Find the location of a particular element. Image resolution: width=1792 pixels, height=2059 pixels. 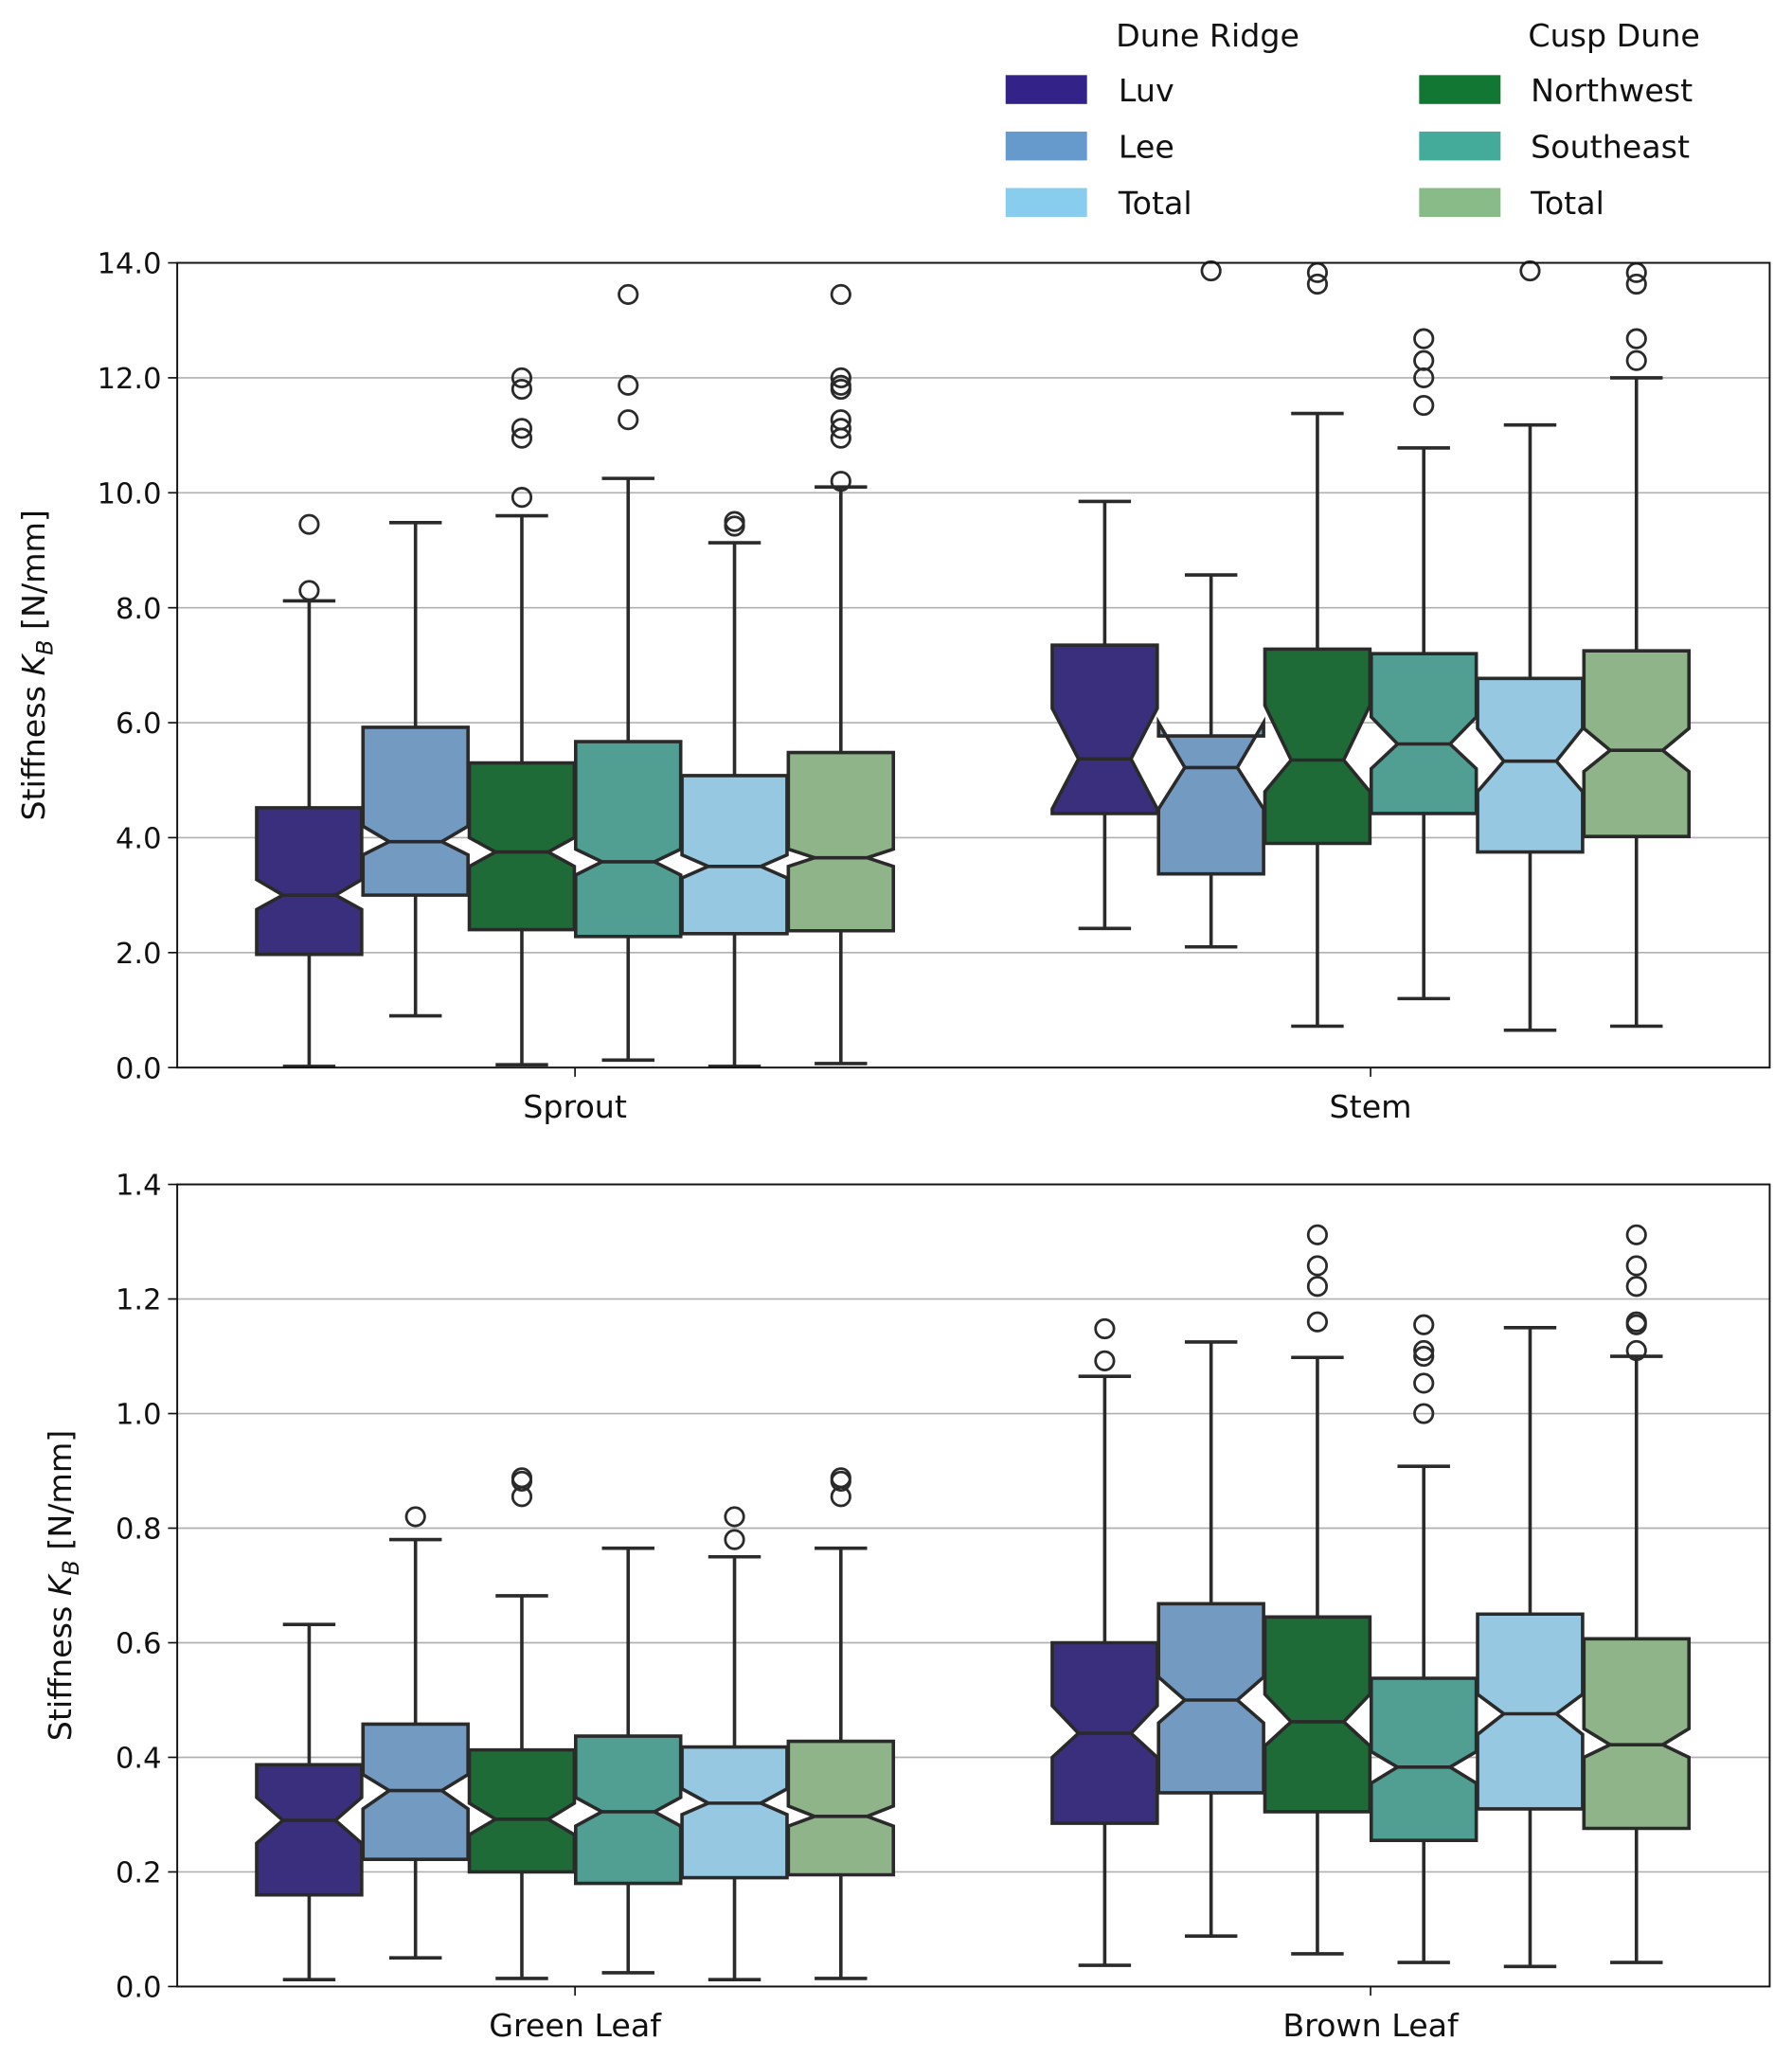

y-tick-label: 0.2 is located at coordinates (138, 1873).